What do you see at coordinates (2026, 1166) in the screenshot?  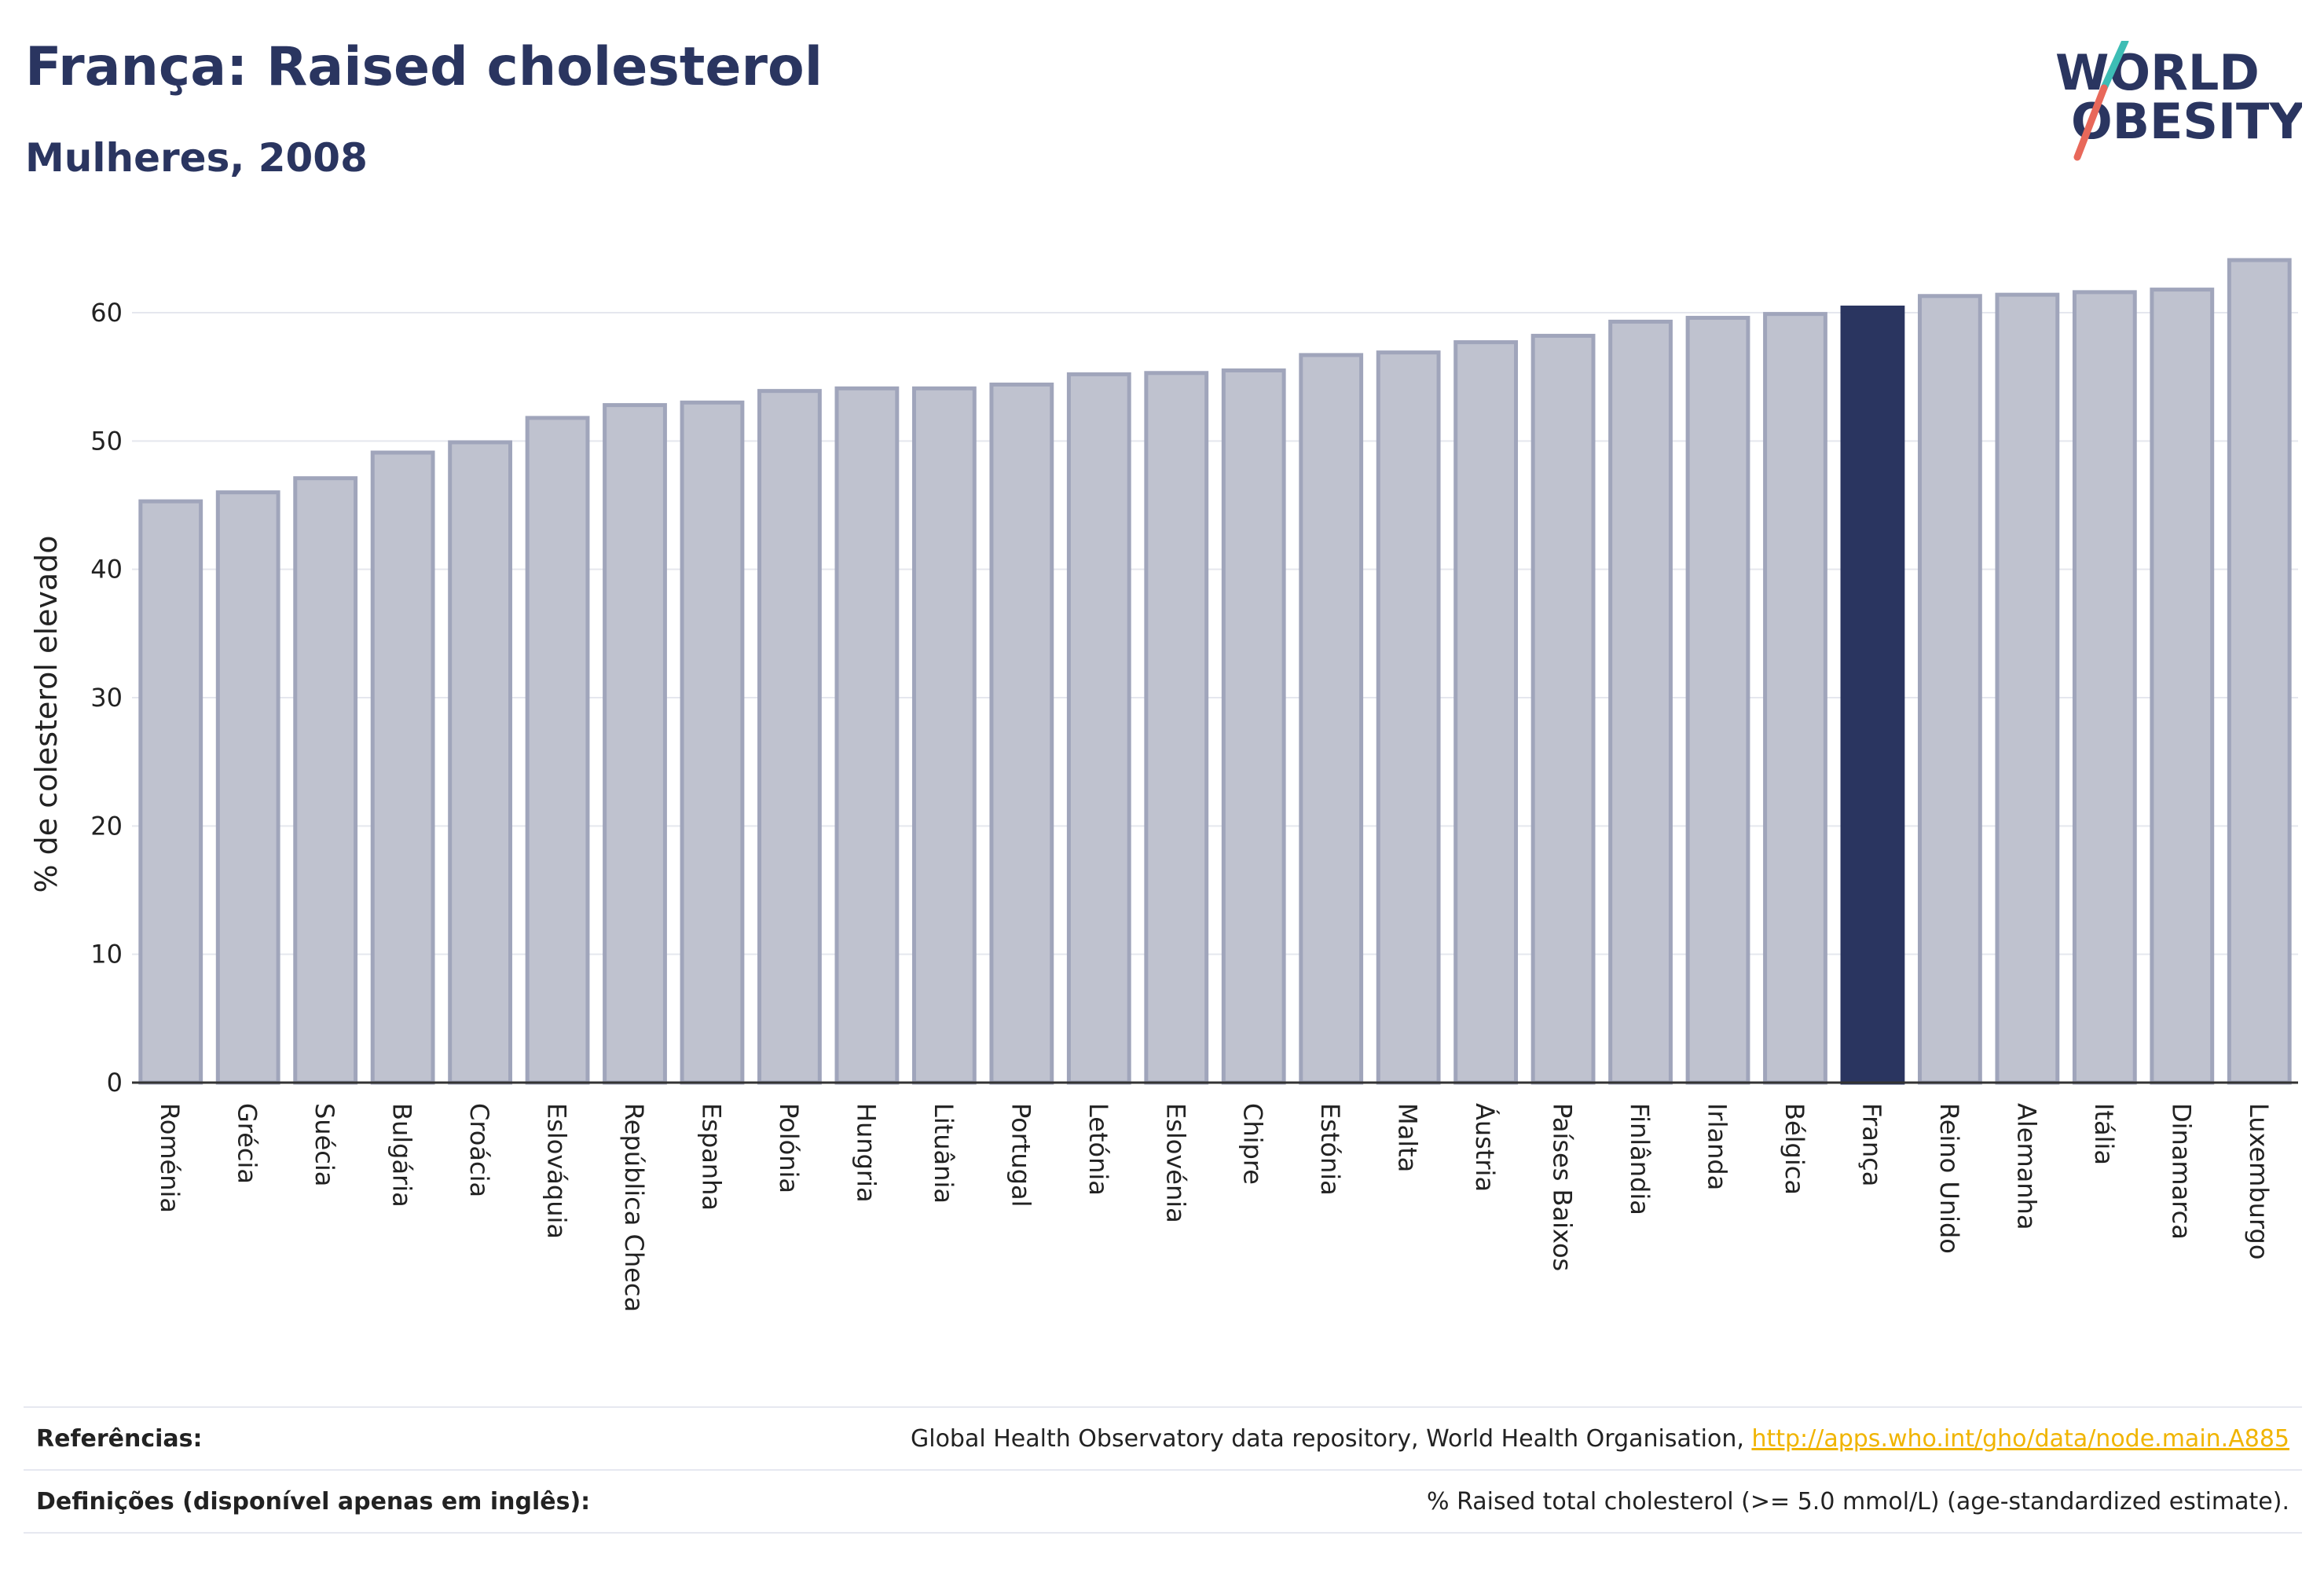 I see `x-tick-label: Alemanha` at bounding box center [2026, 1166].